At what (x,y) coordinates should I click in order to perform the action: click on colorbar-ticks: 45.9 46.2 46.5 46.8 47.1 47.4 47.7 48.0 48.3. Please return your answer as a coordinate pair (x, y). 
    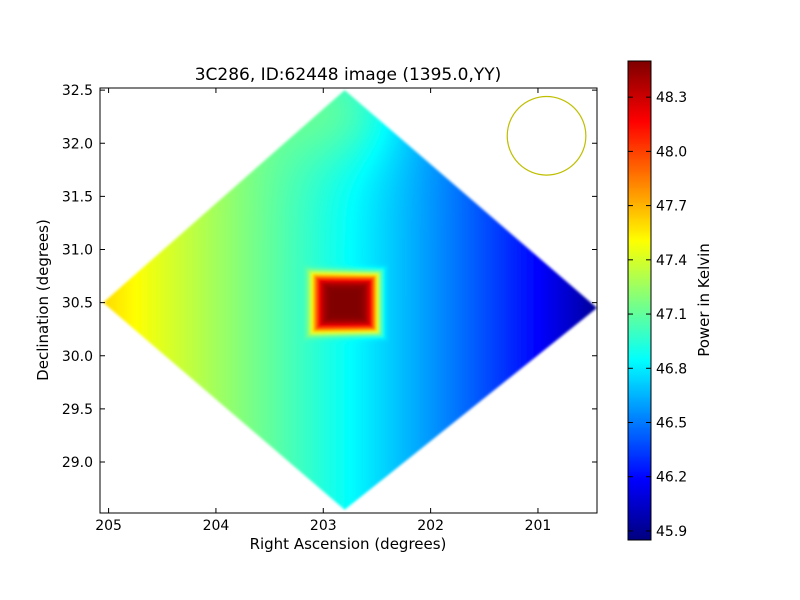
    Looking at the image, I should click on (657, 315).